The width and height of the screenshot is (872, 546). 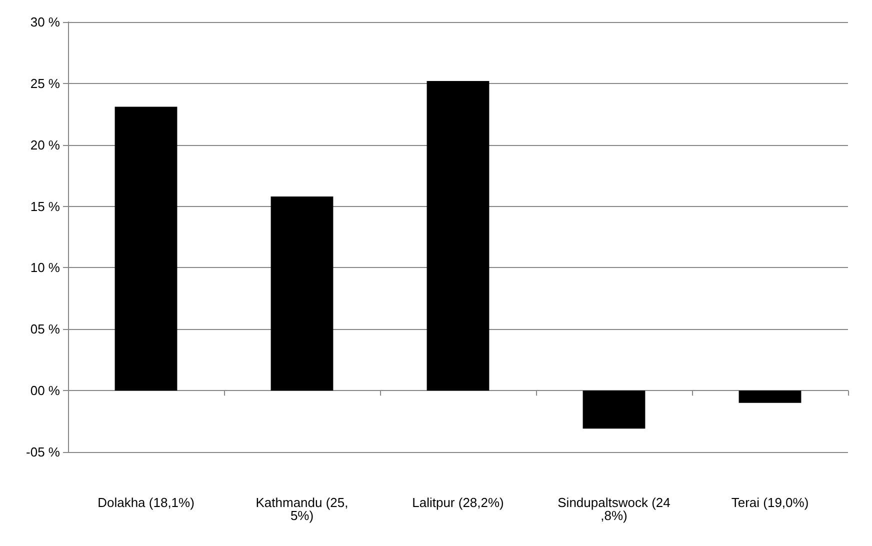 I want to click on y-tick-label: 30 %, so click(x=45, y=22).